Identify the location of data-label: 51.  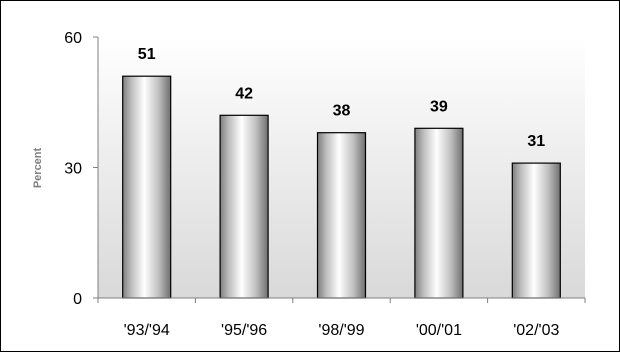
(147, 54).